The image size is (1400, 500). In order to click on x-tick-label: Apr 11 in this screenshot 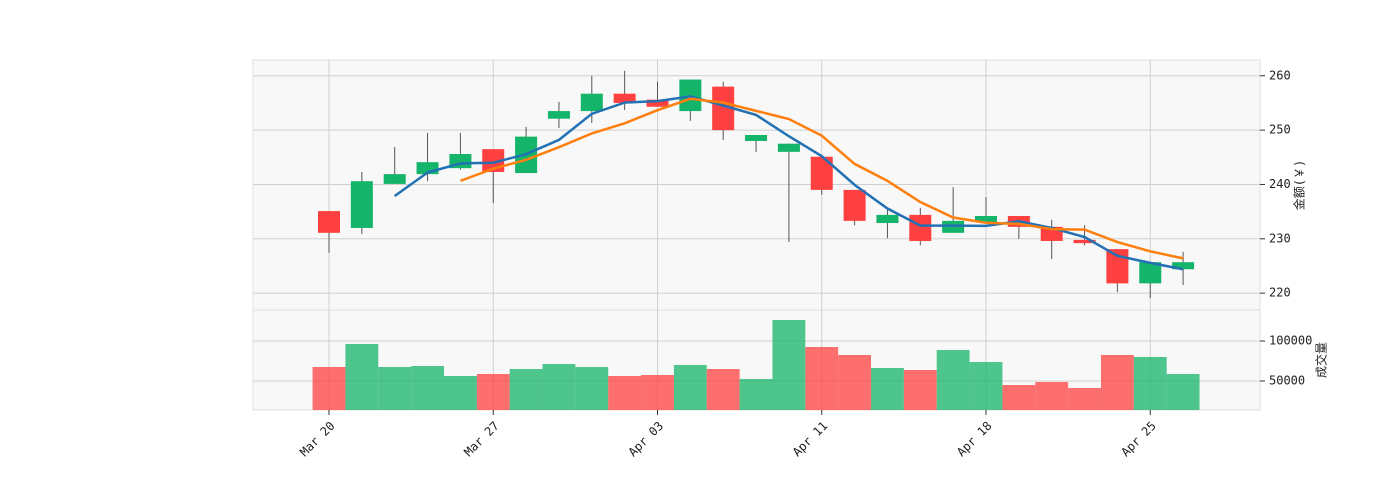, I will do `click(810, 439)`.